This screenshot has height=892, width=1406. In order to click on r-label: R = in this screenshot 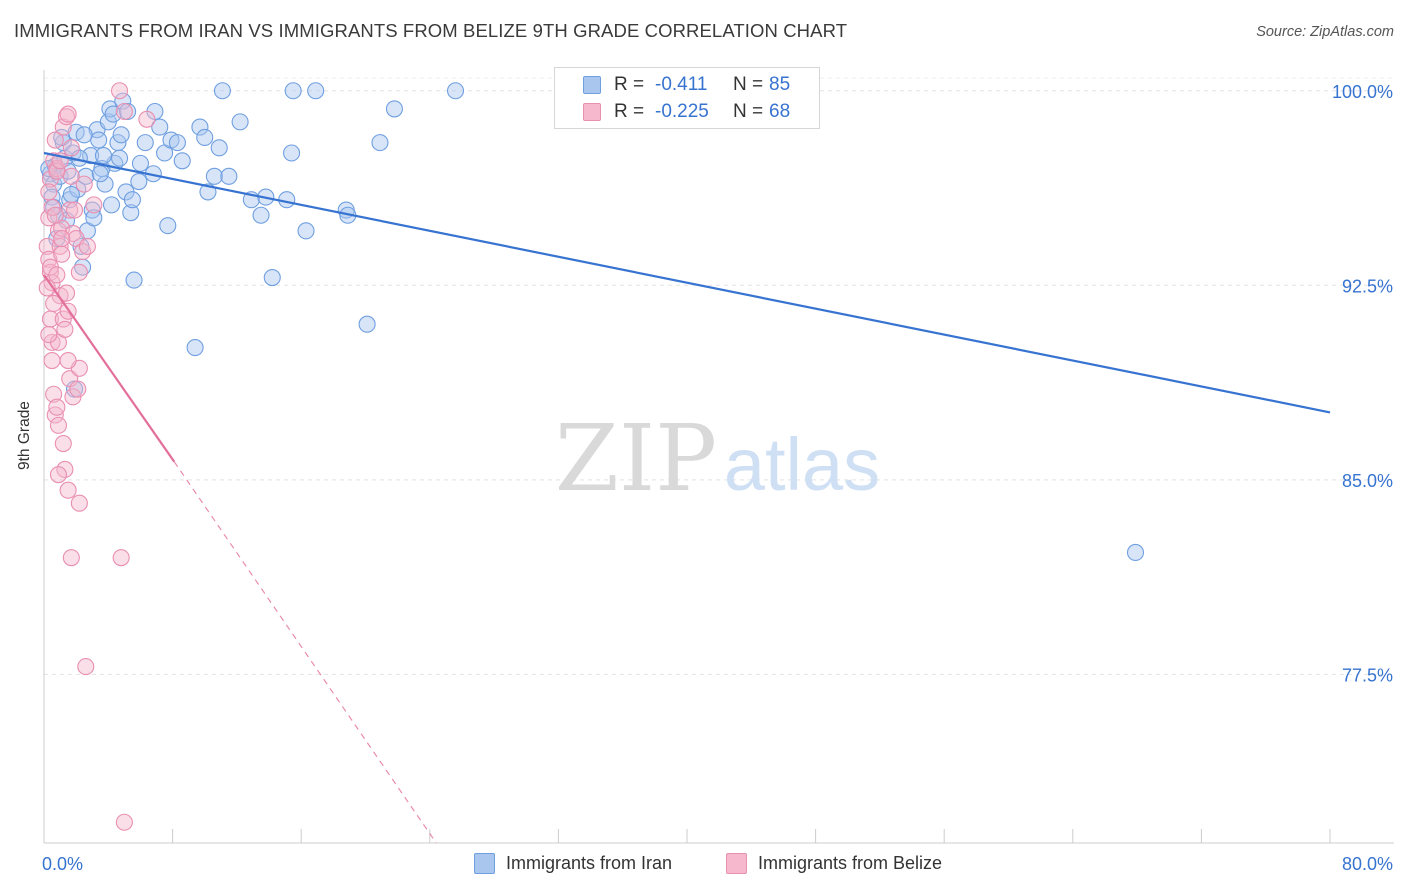, I will do `click(629, 111)`.